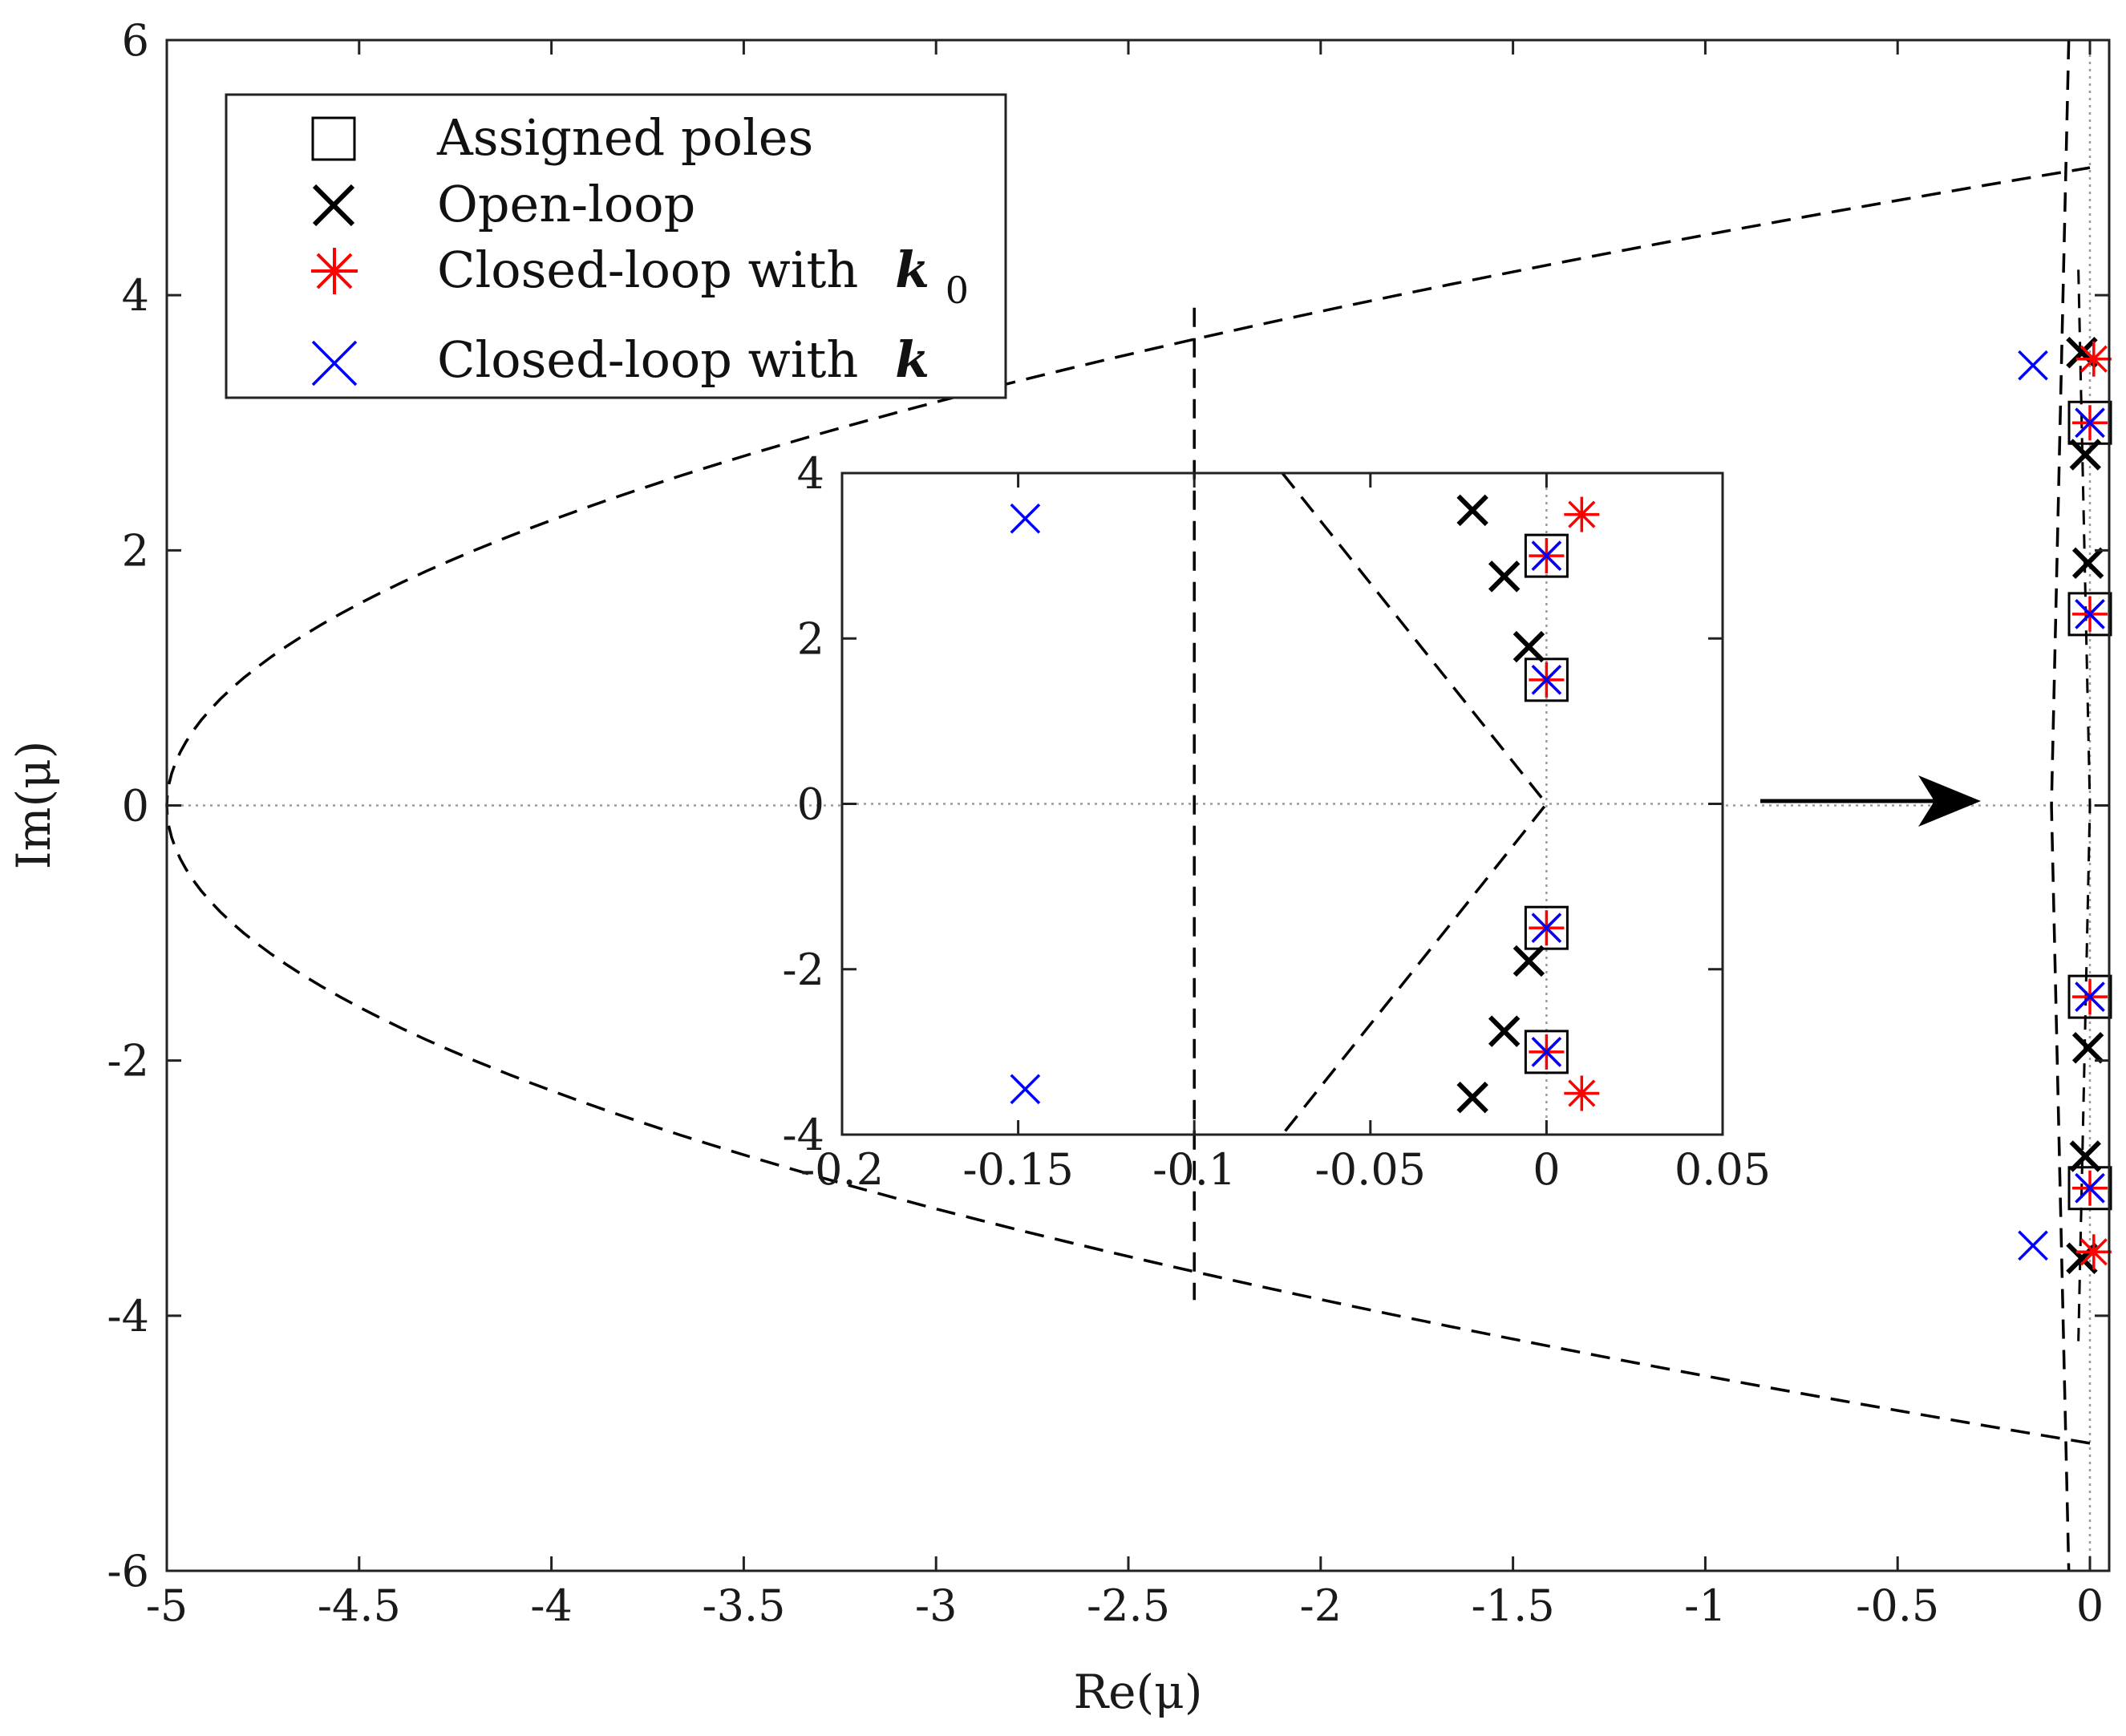 Image resolution: width=2126 pixels, height=1736 pixels. I want to click on legend-label-assigned-poles: Assigned poles, so click(624, 137).